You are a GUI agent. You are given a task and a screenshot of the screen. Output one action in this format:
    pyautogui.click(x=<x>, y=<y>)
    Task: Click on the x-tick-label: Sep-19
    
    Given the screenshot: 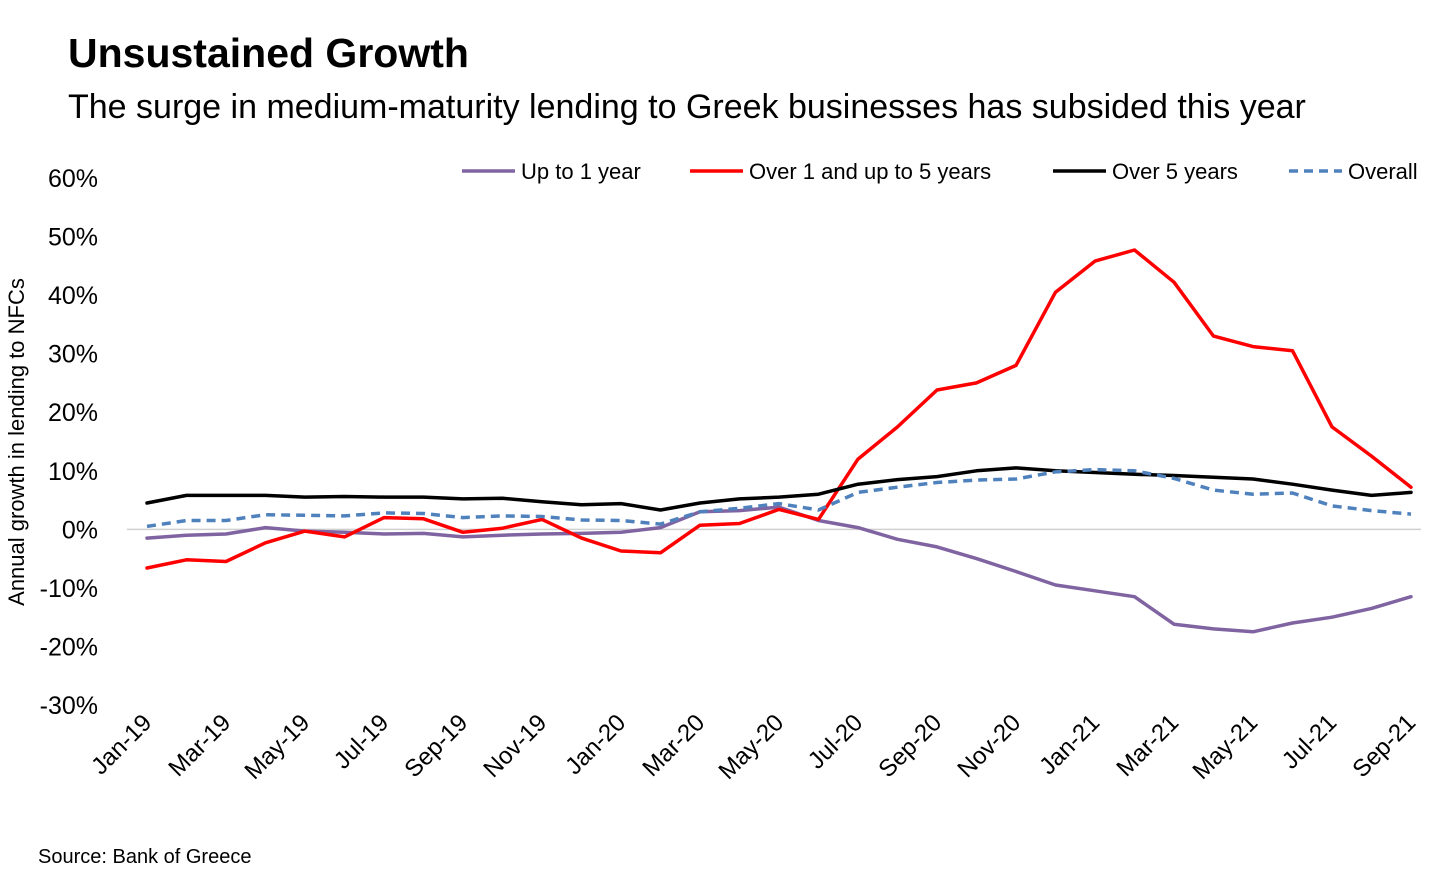 What is the action you would take?
    pyautogui.click(x=436, y=746)
    